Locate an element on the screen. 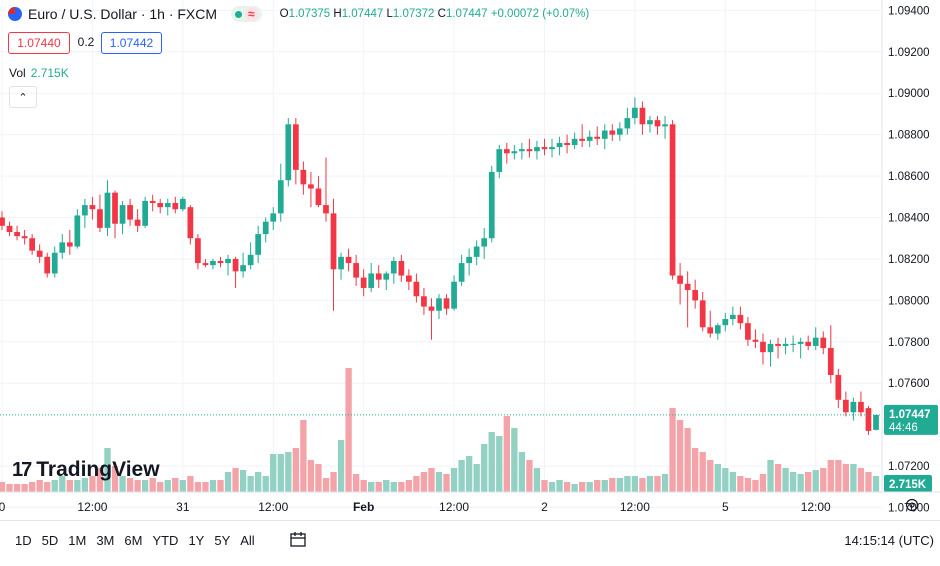  time-range-5y: 5Y is located at coordinates (222, 540).